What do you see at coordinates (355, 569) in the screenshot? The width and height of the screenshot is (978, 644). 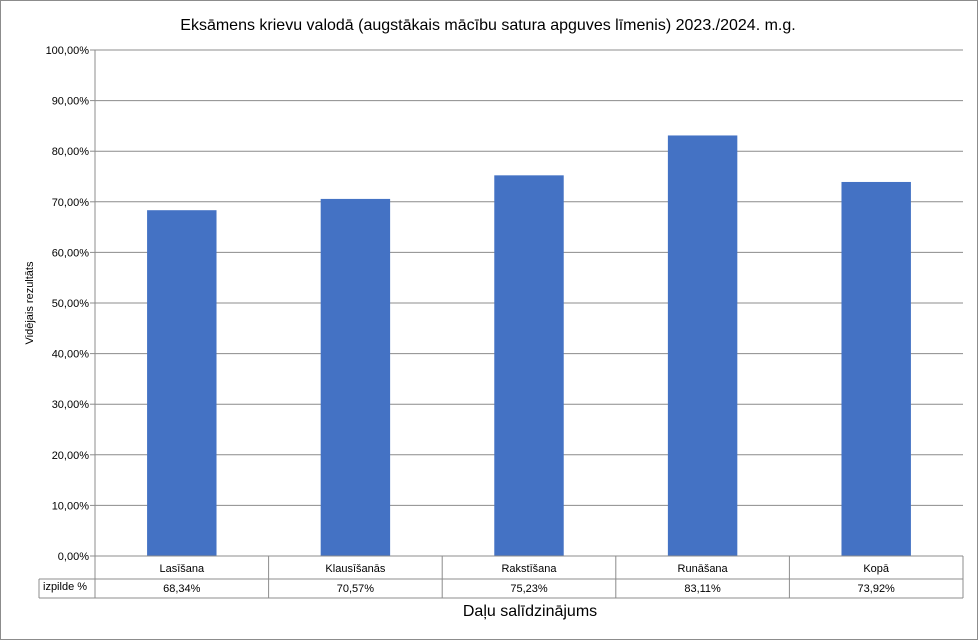 I see `x-tick-label: Klausīšanās` at bounding box center [355, 569].